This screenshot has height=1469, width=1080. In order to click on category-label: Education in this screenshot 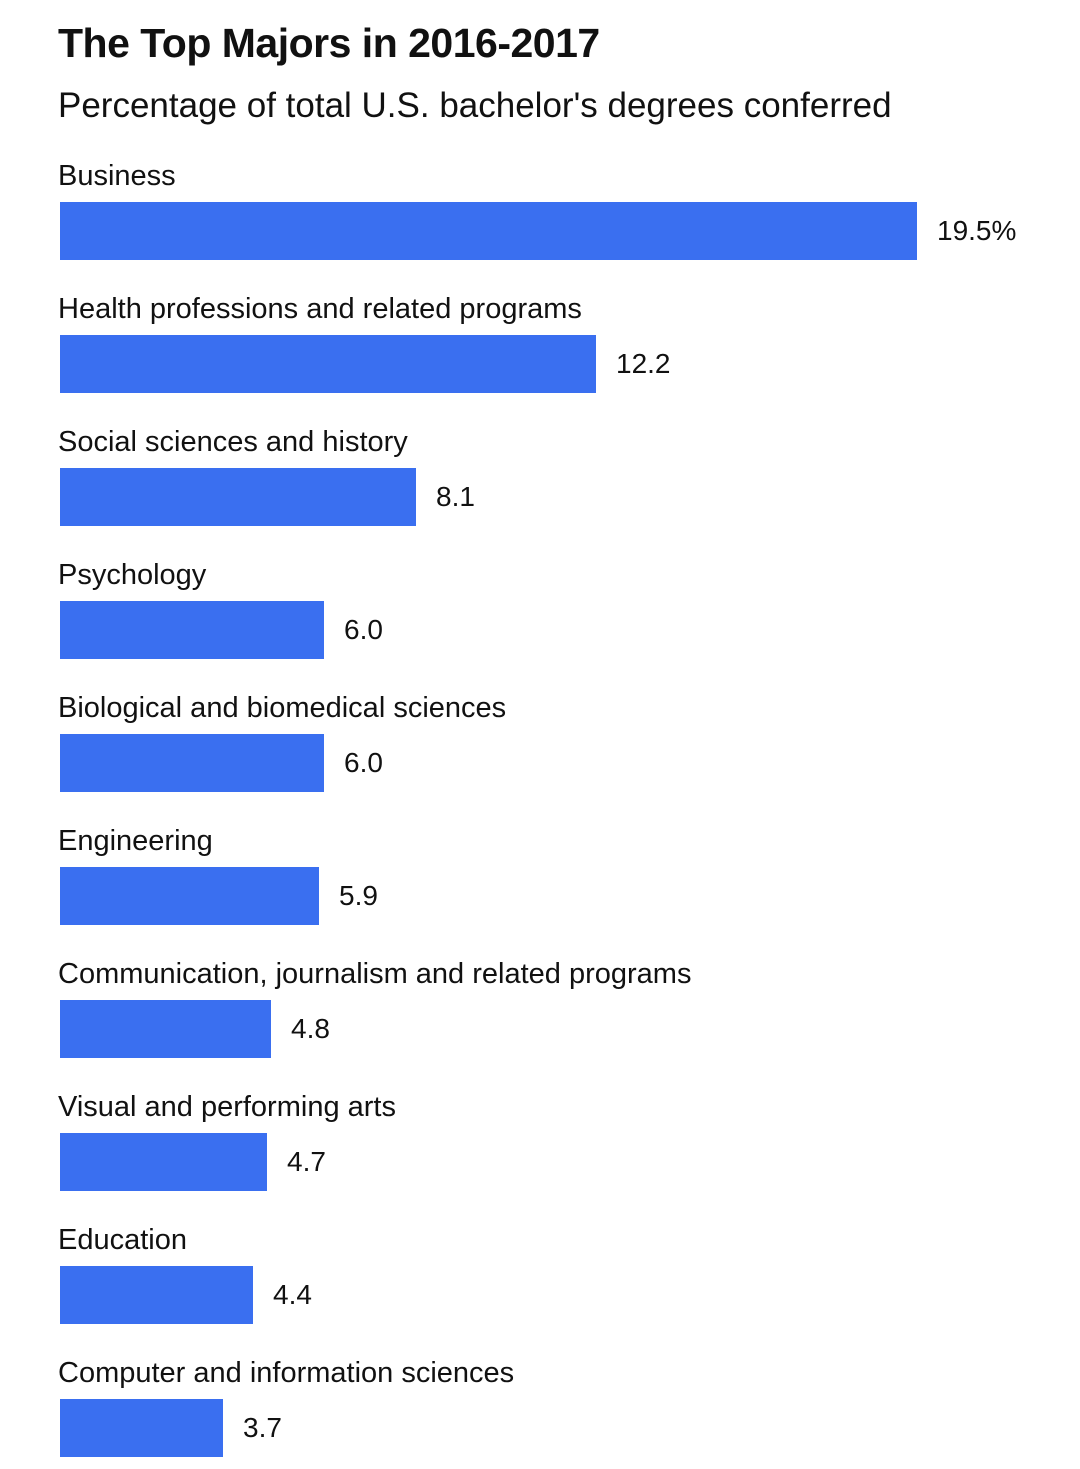, I will do `click(122, 1240)`.